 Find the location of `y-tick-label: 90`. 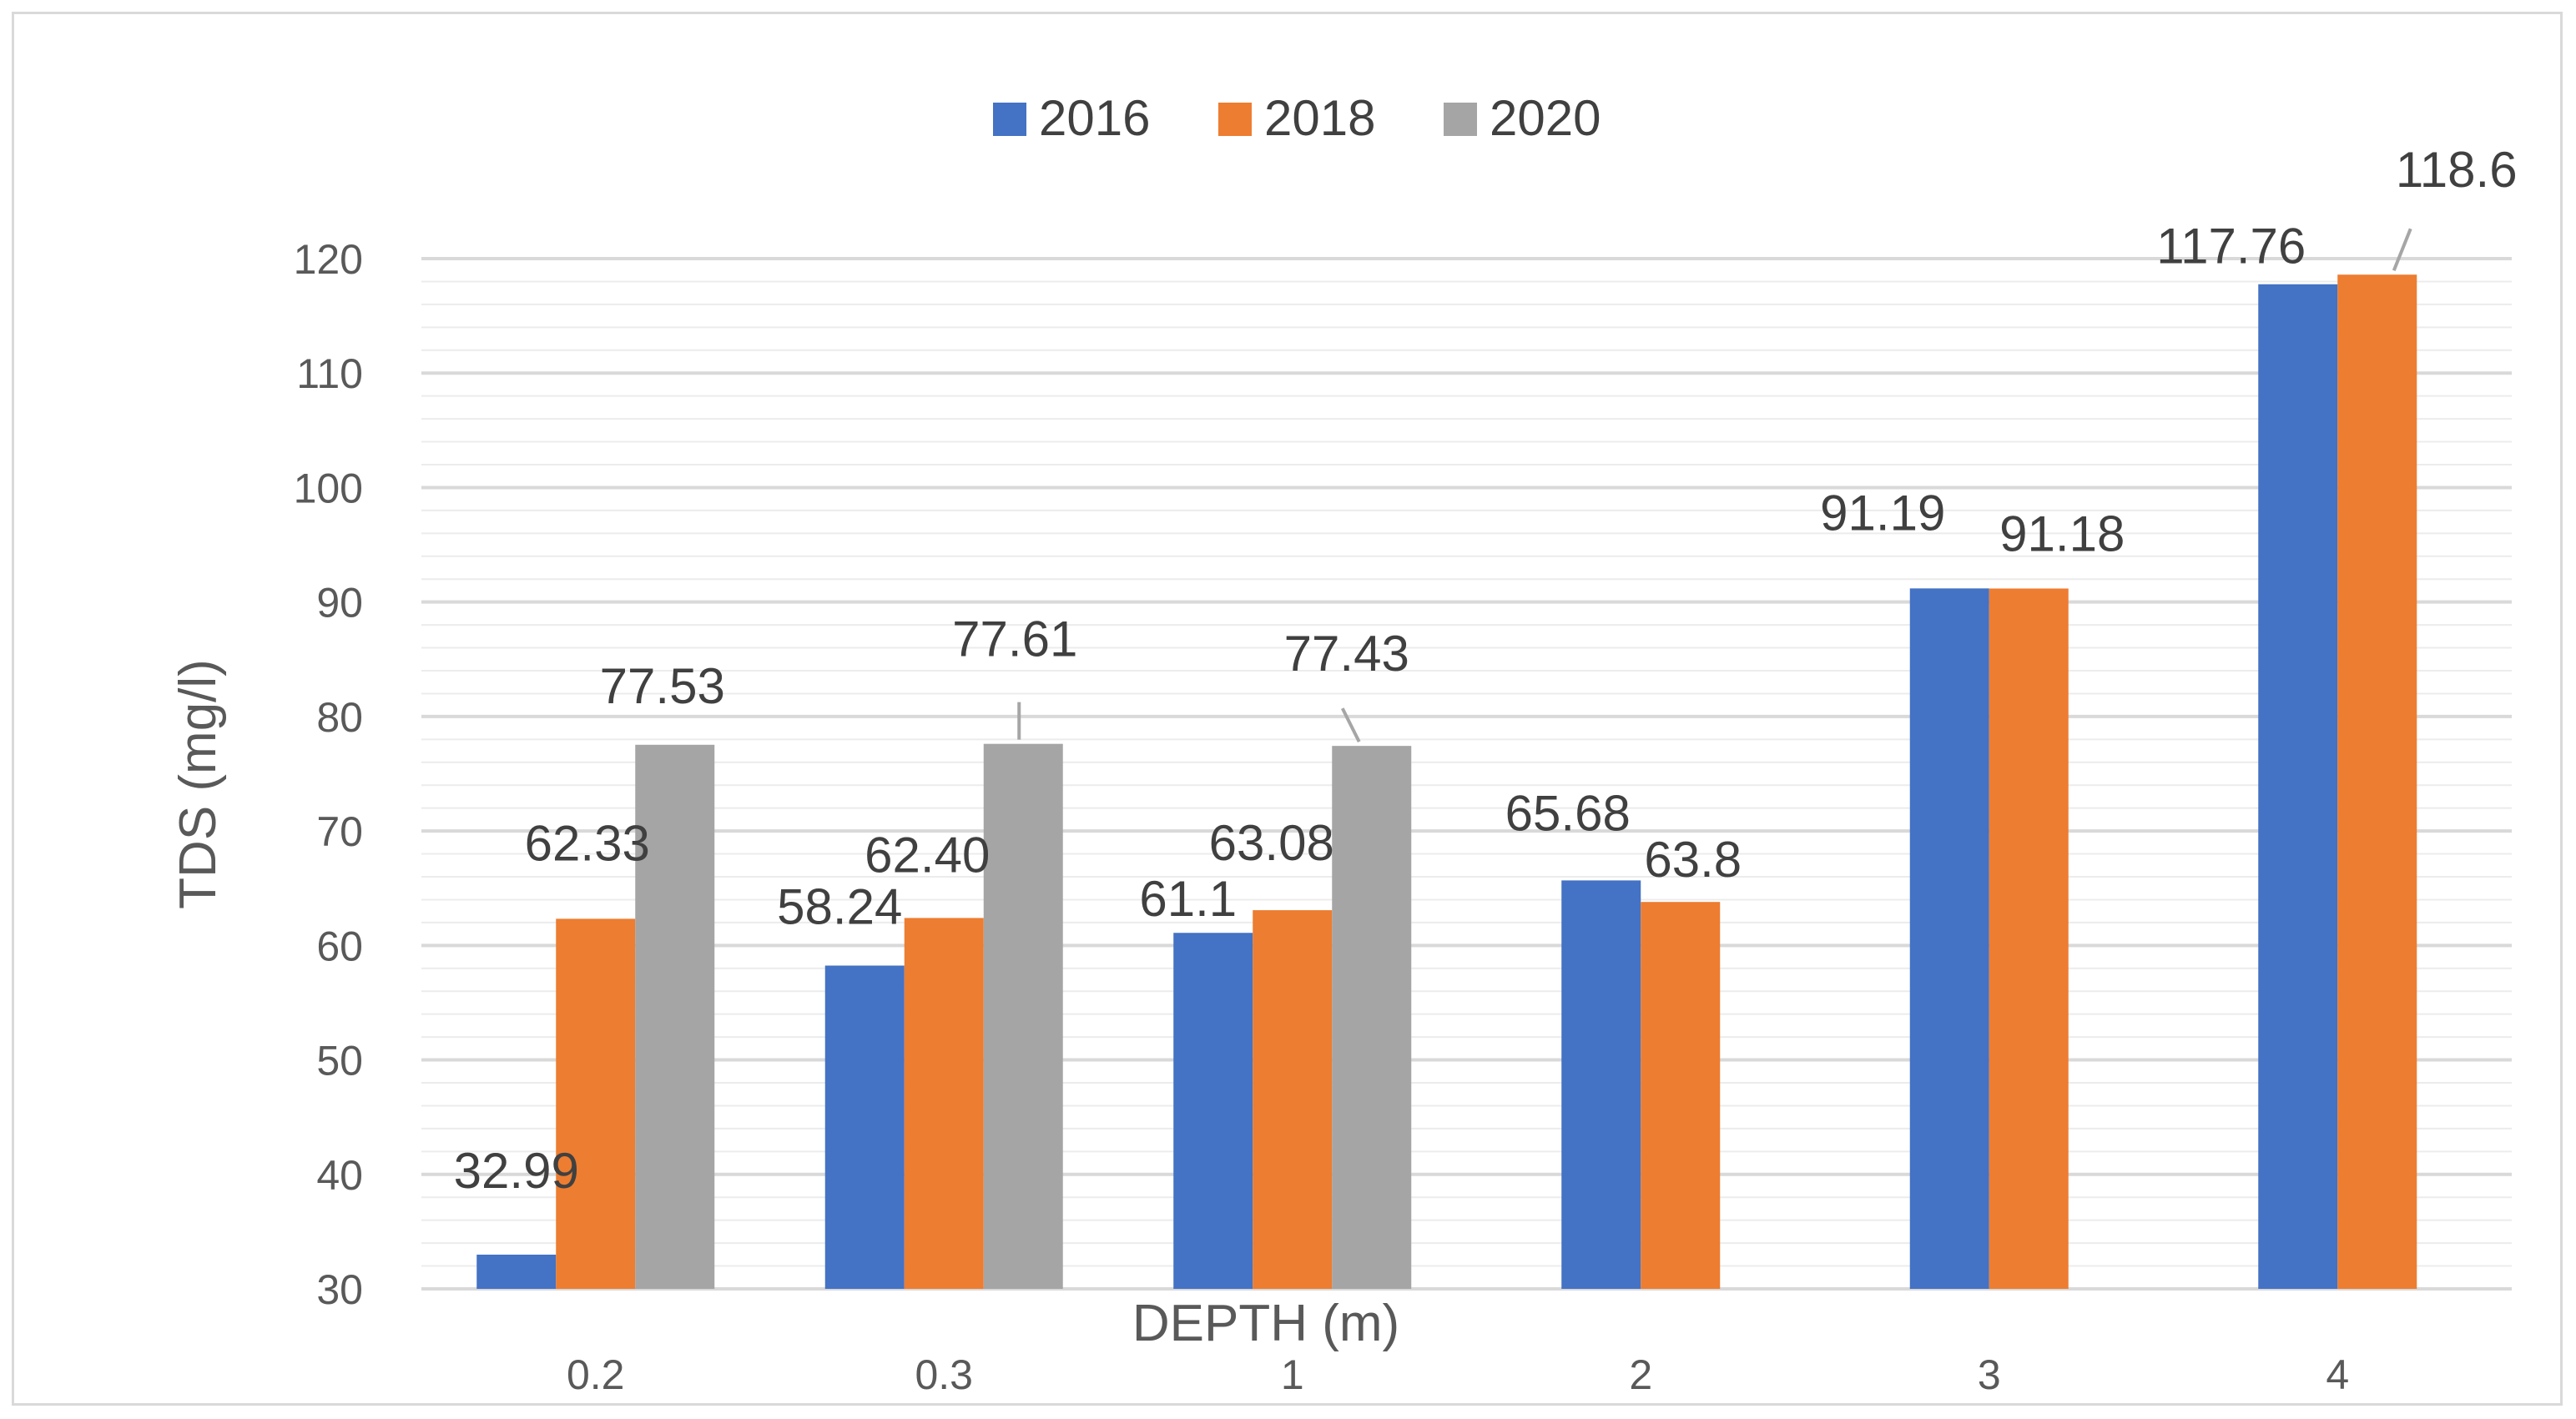

y-tick-label: 90 is located at coordinates (339, 603).